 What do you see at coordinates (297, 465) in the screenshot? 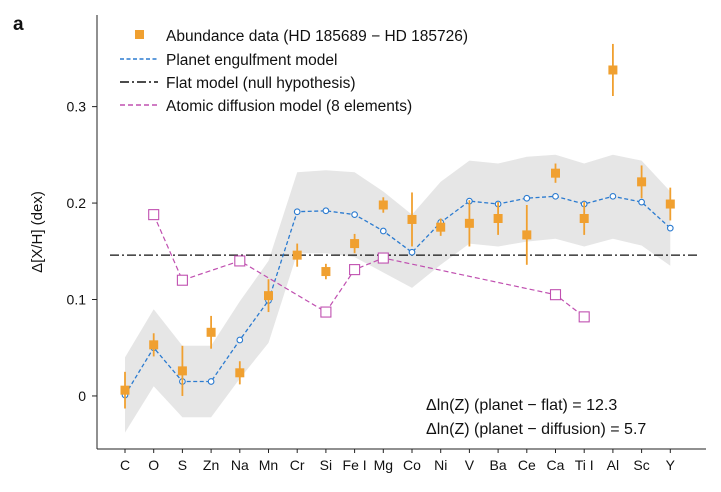
I see `x-tick-label: Cr` at bounding box center [297, 465].